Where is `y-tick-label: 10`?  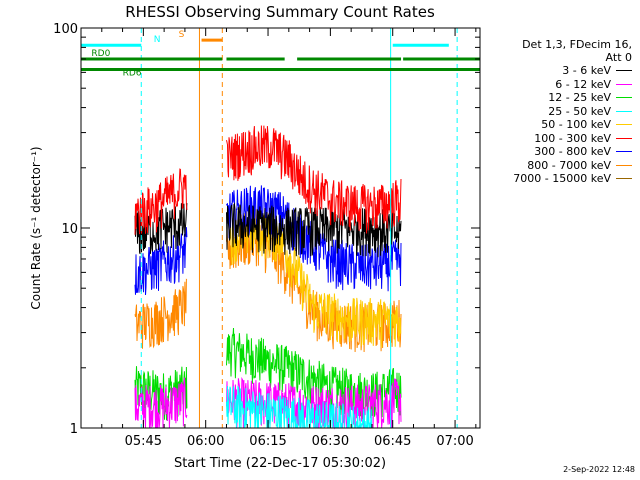 y-tick-label: 10 is located at coordinates (69, 229).